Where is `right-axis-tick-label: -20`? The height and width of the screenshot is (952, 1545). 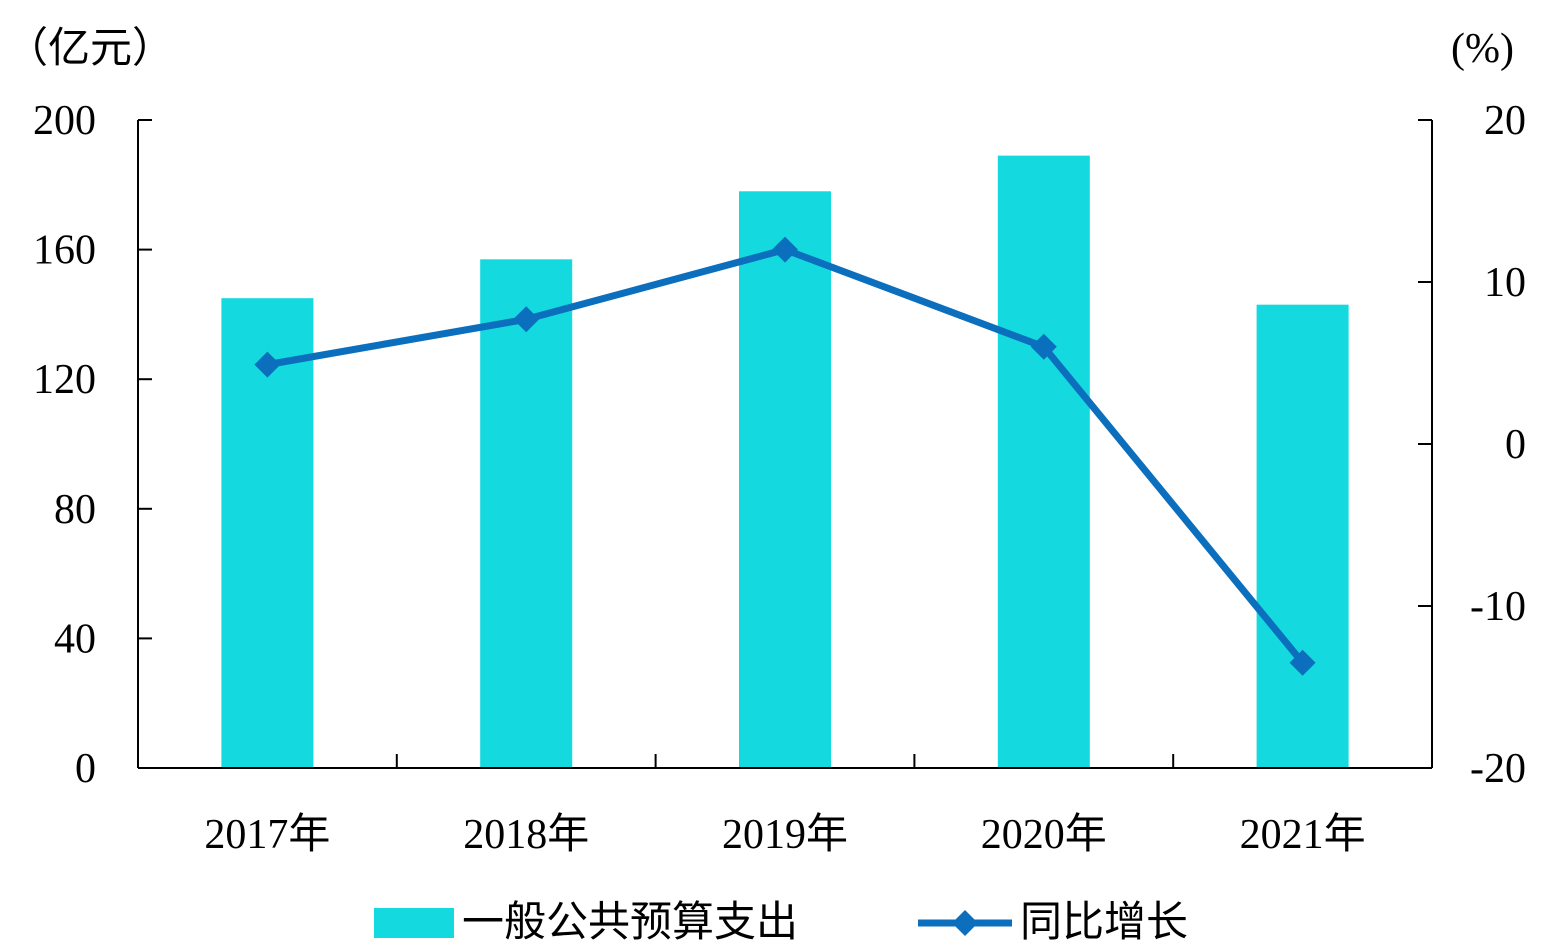 right-axis-tick-label: -20 is located at coordinates (1498, 769).